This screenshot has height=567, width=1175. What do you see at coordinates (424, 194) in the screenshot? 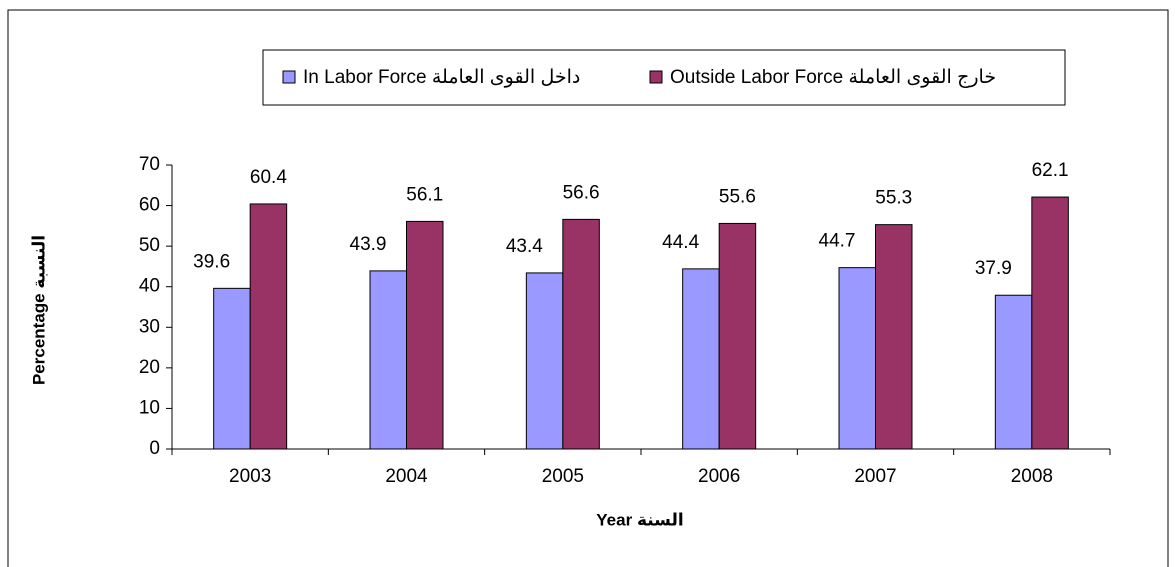
I see `data-label: 56.1` at bounding box center [424, 194].